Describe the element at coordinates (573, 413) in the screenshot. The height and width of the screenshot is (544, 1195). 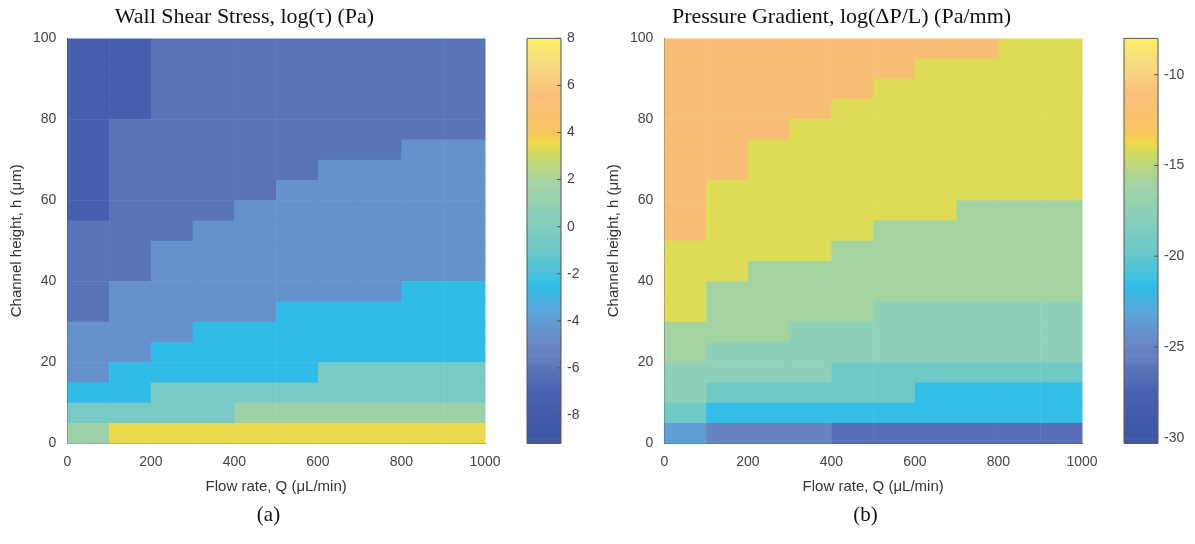
I see `color-bar-label: -8` at that location.